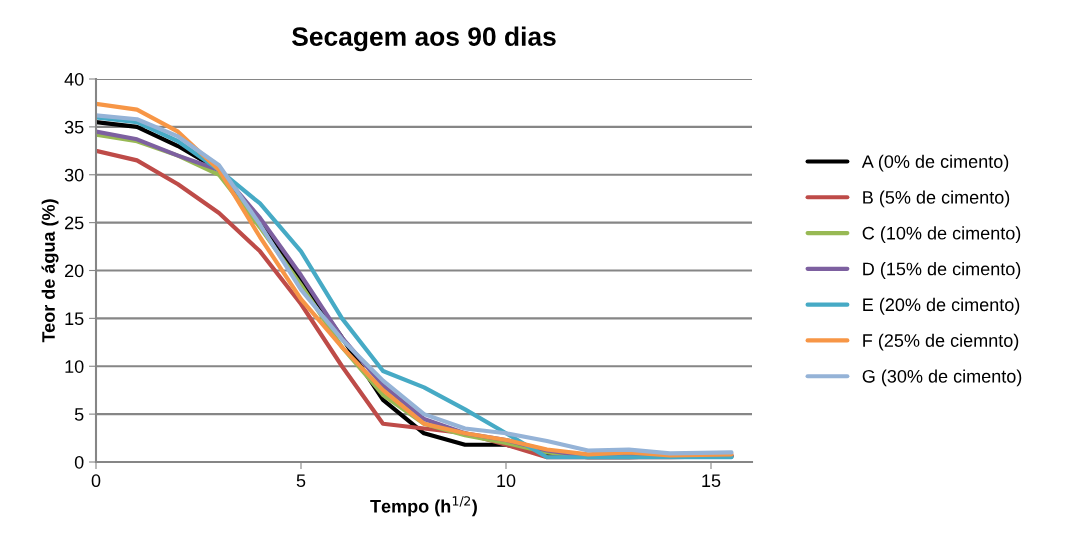 The image size is (1086, 553). Describe the element at coordinates (74, 366) in the screenshot. I see `y-tick-label: 10` at that location.